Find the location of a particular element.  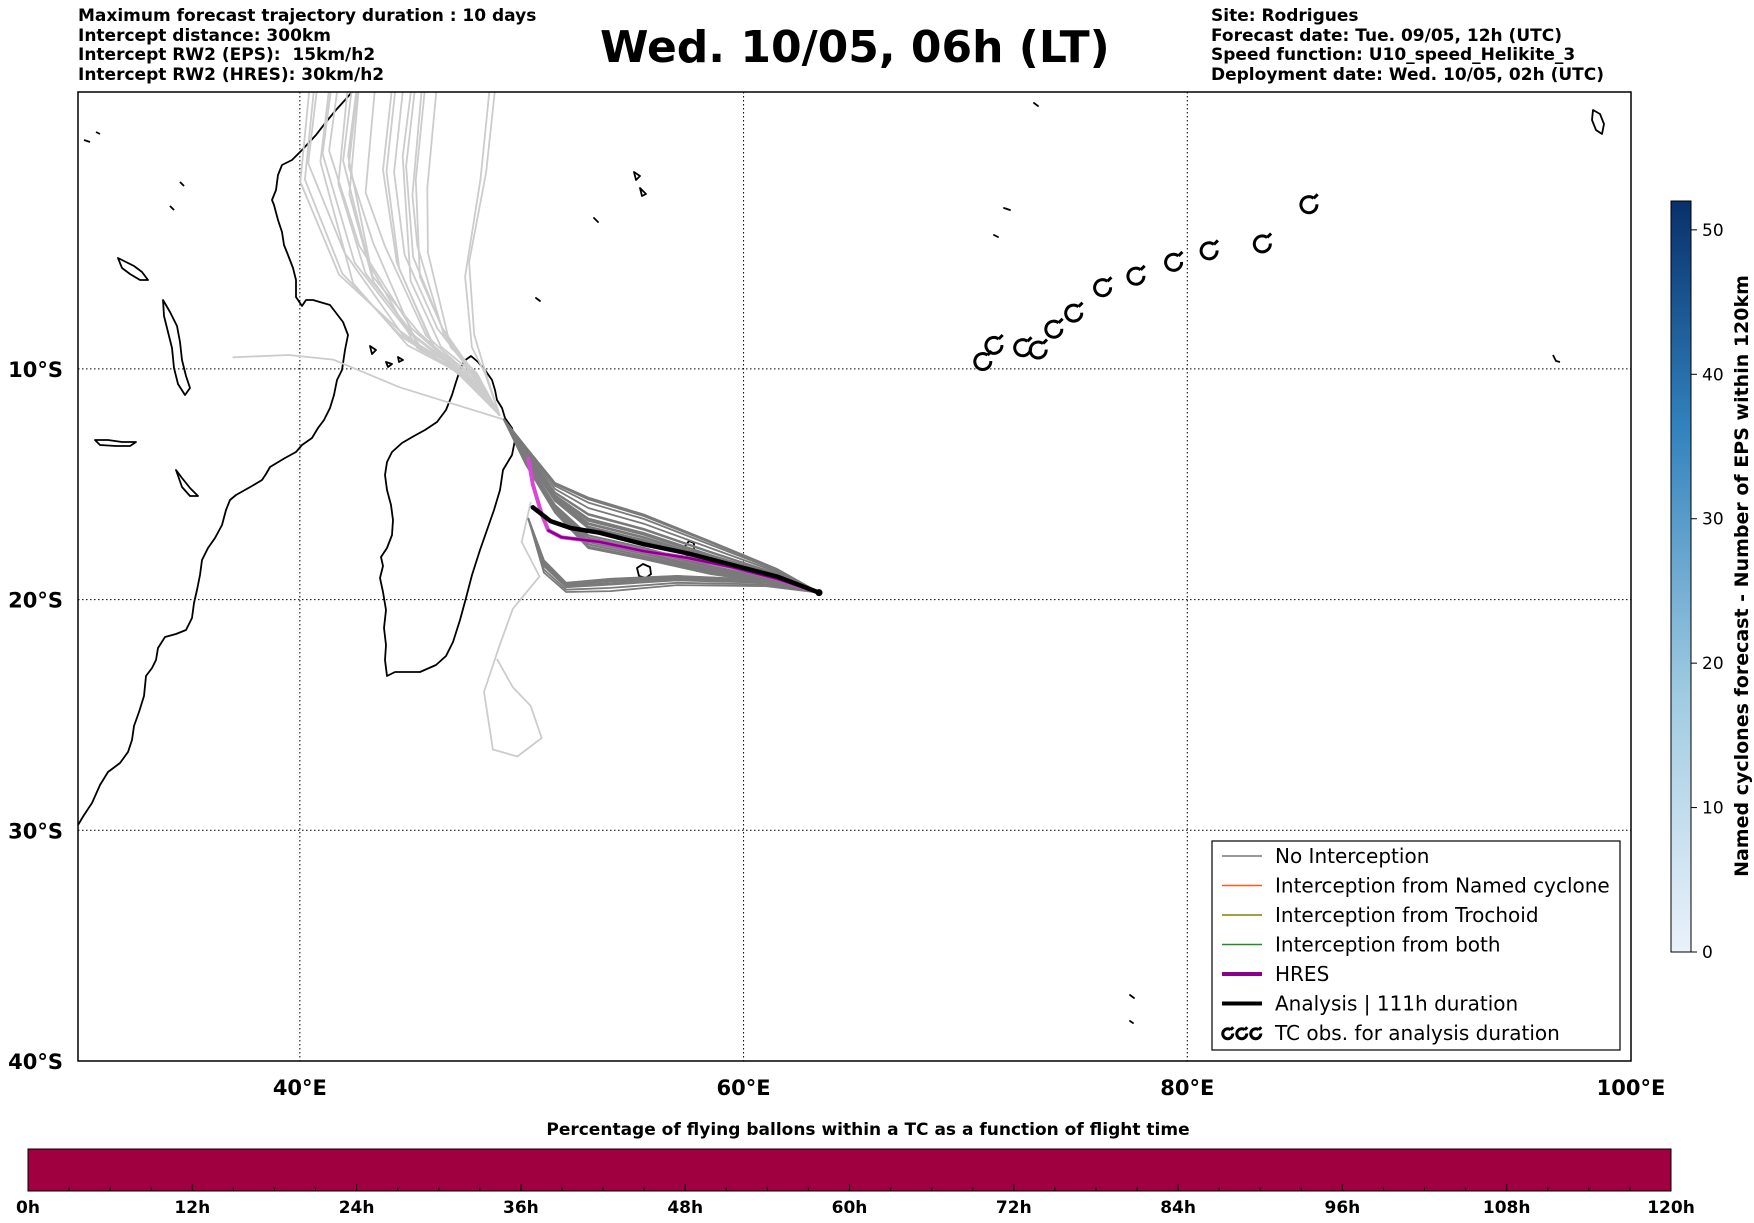

legend-label: HRES is located at coordinates (1302, 974).